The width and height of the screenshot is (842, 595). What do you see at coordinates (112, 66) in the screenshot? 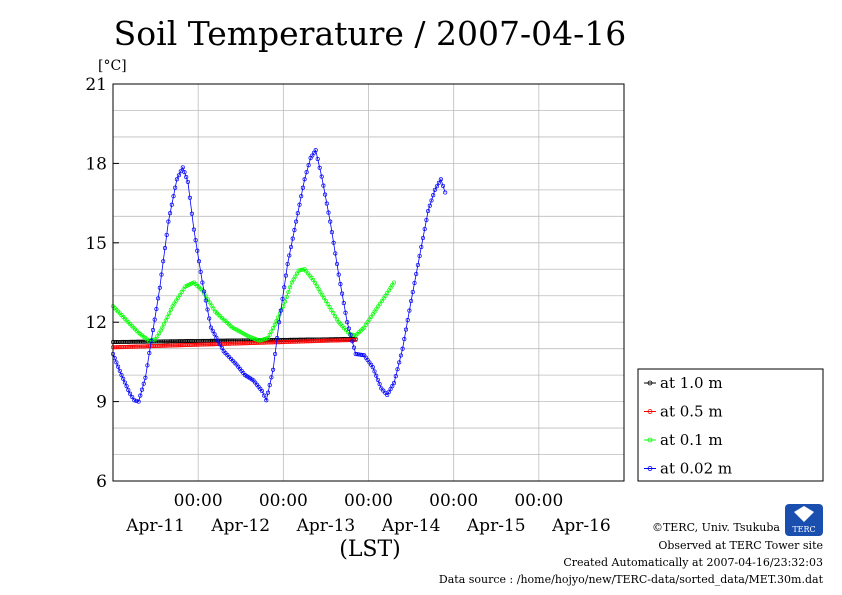
I see `y-axis-unit: [°C]` at bounding box center [112, 66].